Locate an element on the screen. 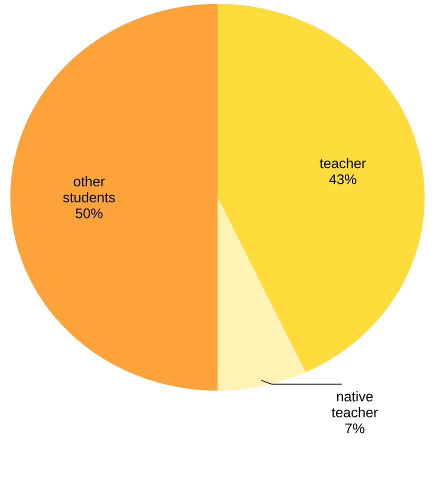  data-label: 43% is located at coordinates (342, 179).